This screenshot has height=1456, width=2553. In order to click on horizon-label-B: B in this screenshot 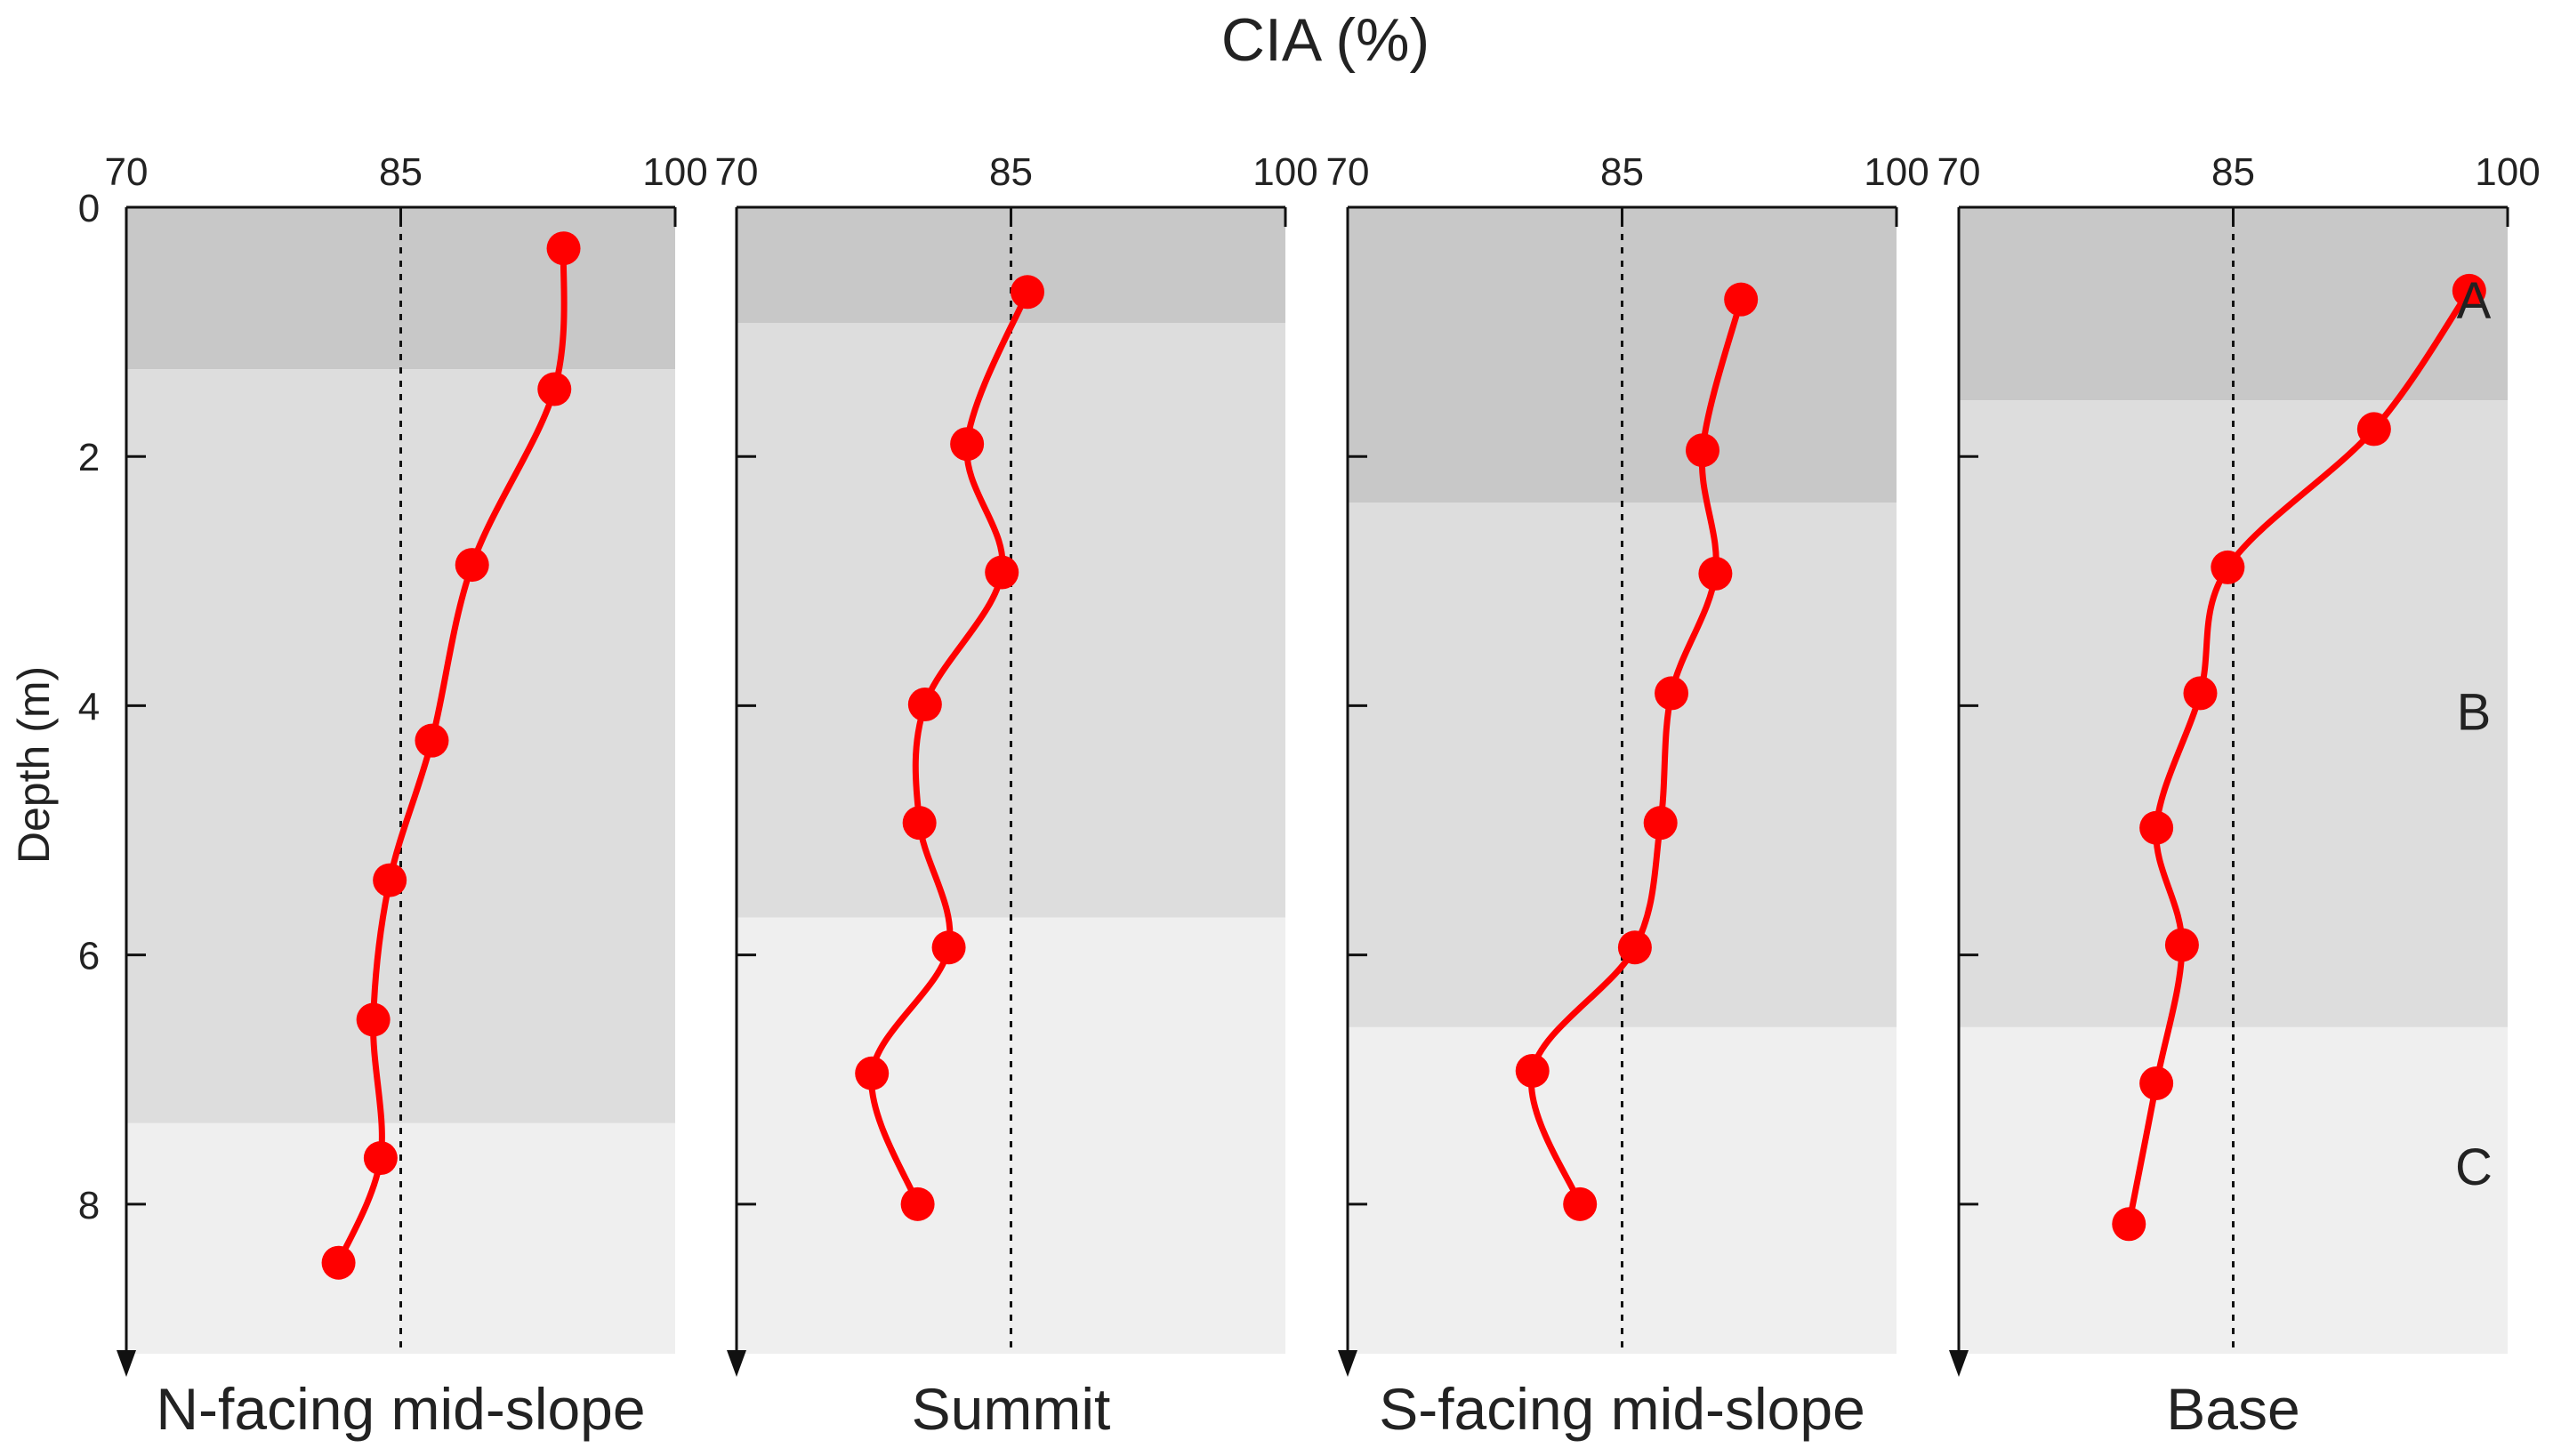, I will do `click(2474, 712)`.